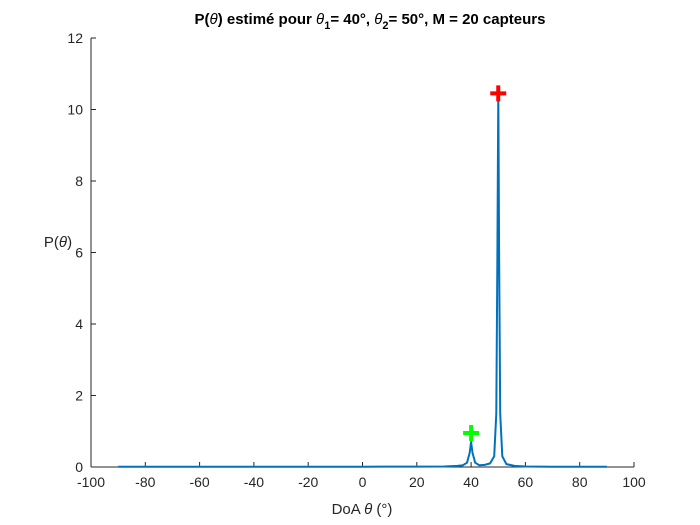 The width and height of the screenshot is (700, 525). Describe the element at coordinates (58, 242) in the screenshot. I see `y-axis-label: P(θ)` at that location.